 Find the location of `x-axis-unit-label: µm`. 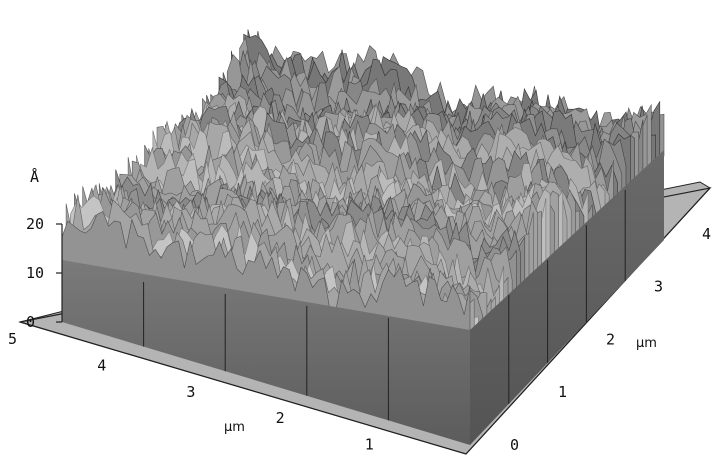

x-axis-unit-label: µm is located at coordinates (234, 427).